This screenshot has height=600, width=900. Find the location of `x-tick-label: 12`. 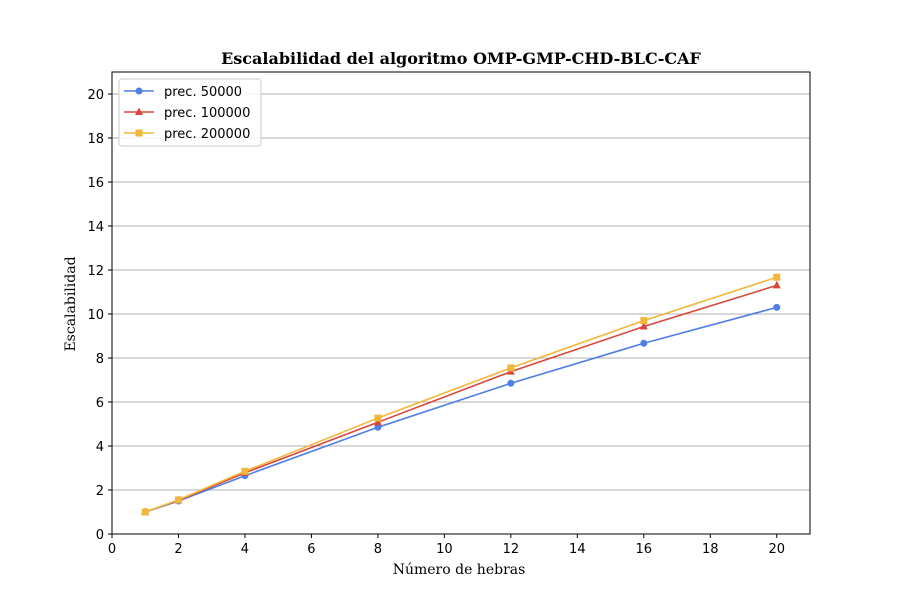

x-tick-label: 12 is located at coordinates (511, 549).